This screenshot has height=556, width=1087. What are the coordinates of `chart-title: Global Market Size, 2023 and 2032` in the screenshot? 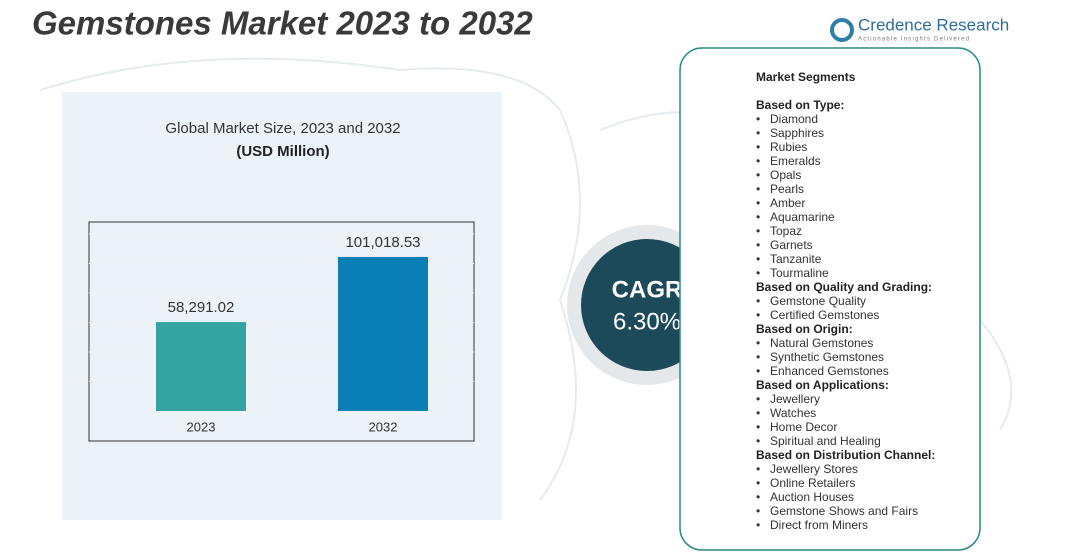 It's located at (282, 128).